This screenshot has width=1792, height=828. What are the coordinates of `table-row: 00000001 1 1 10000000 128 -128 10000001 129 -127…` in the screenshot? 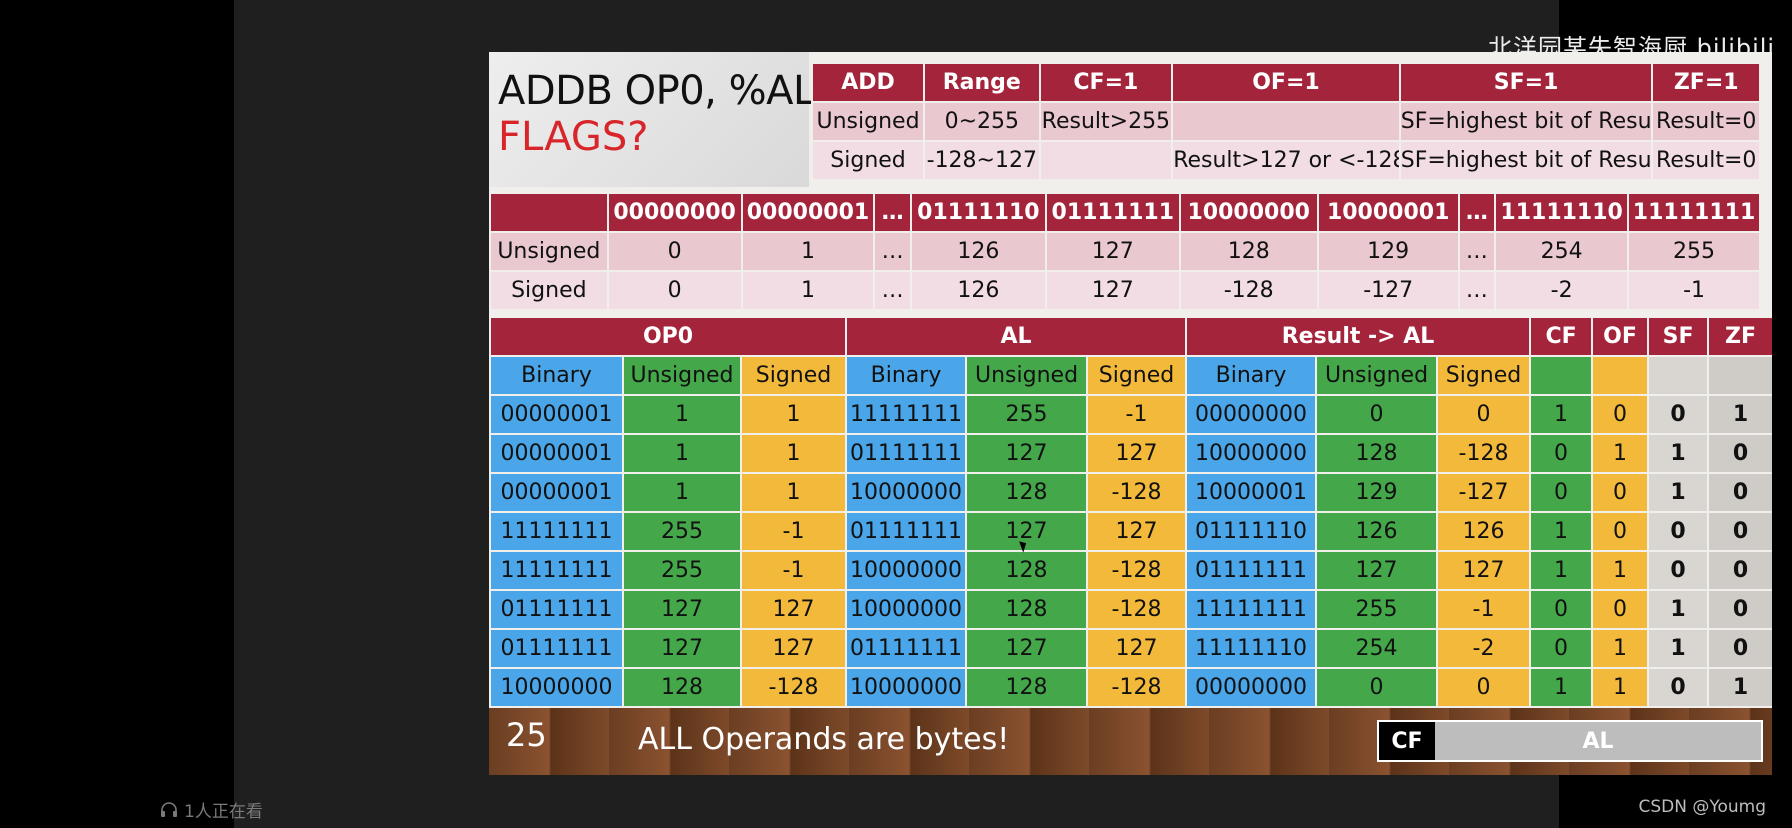 It's located at (1130, 492).